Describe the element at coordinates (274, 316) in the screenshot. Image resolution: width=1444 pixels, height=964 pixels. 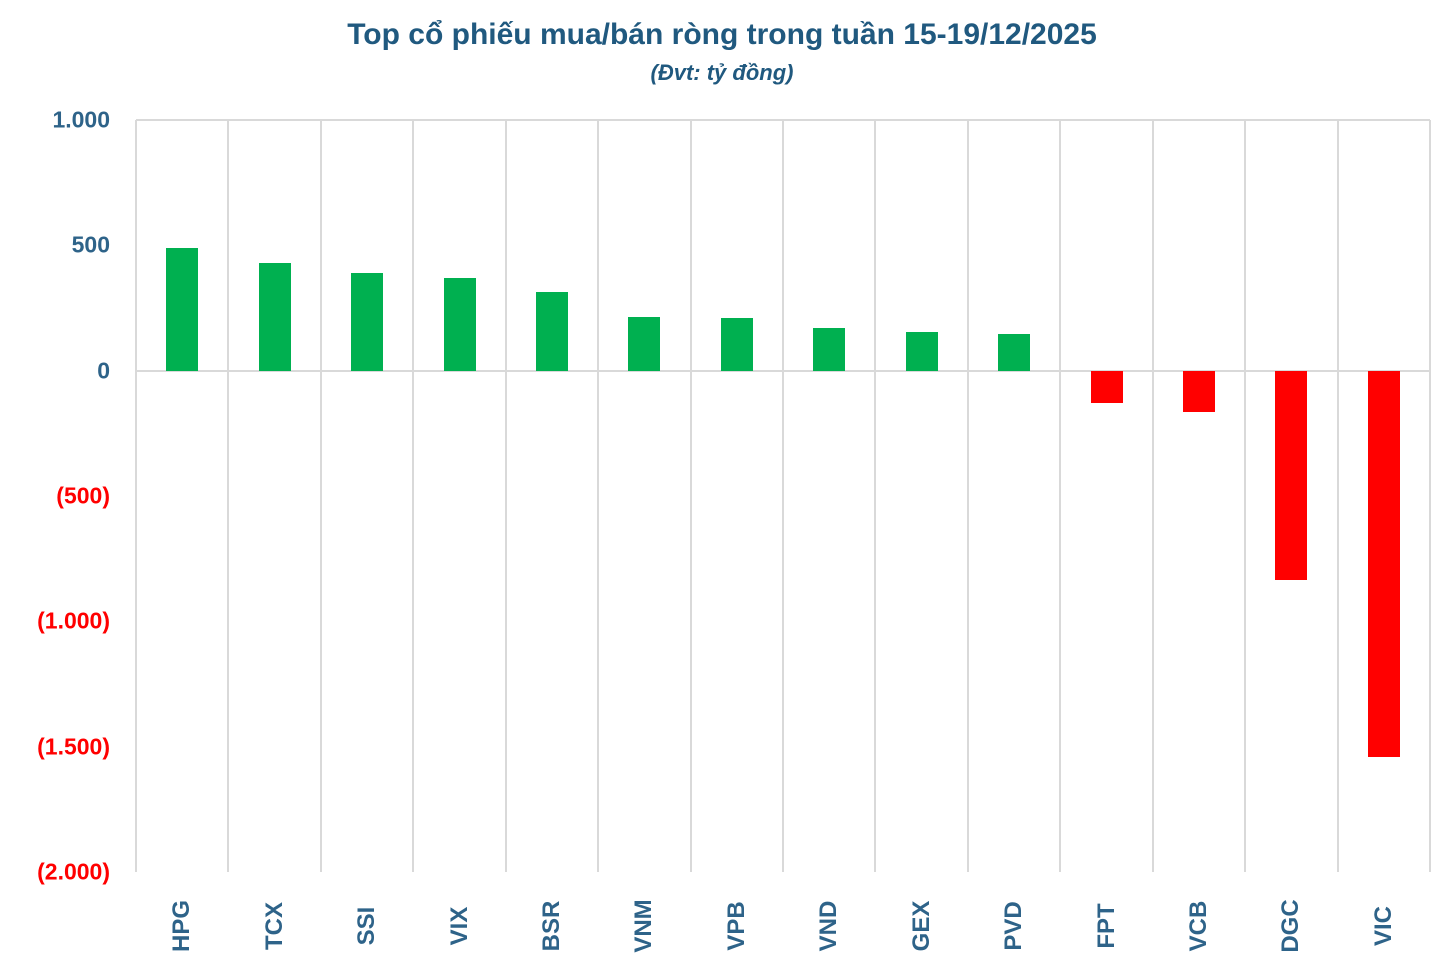
I see `bar-TCX` at that location.